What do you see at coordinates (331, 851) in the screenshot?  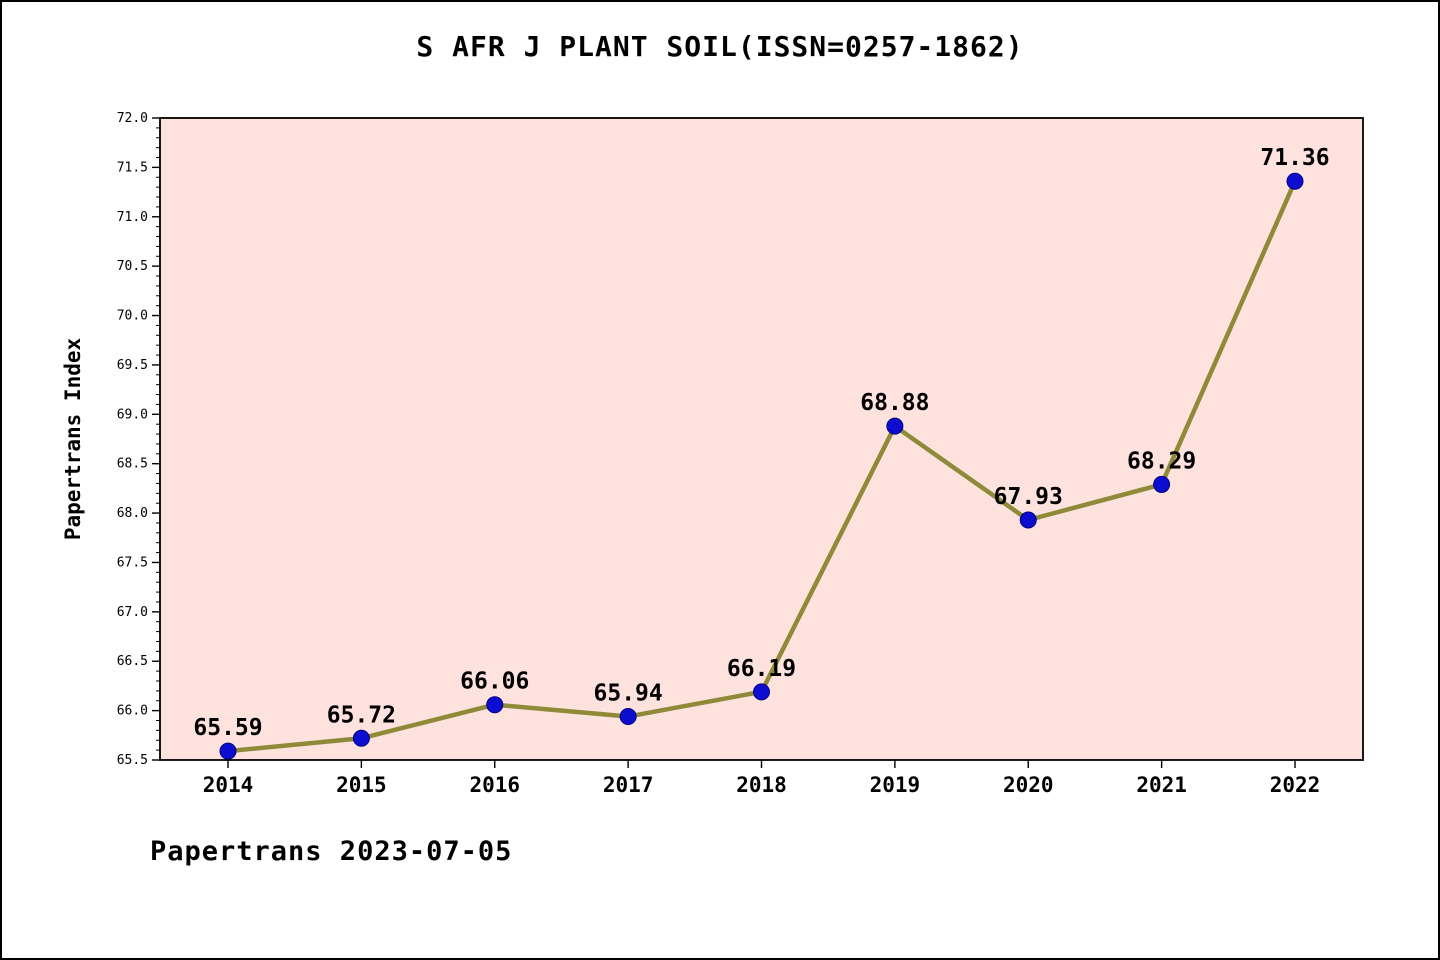 I see `footer-text: Papertrans 2023-07-05` at bounding box center [331, 851].